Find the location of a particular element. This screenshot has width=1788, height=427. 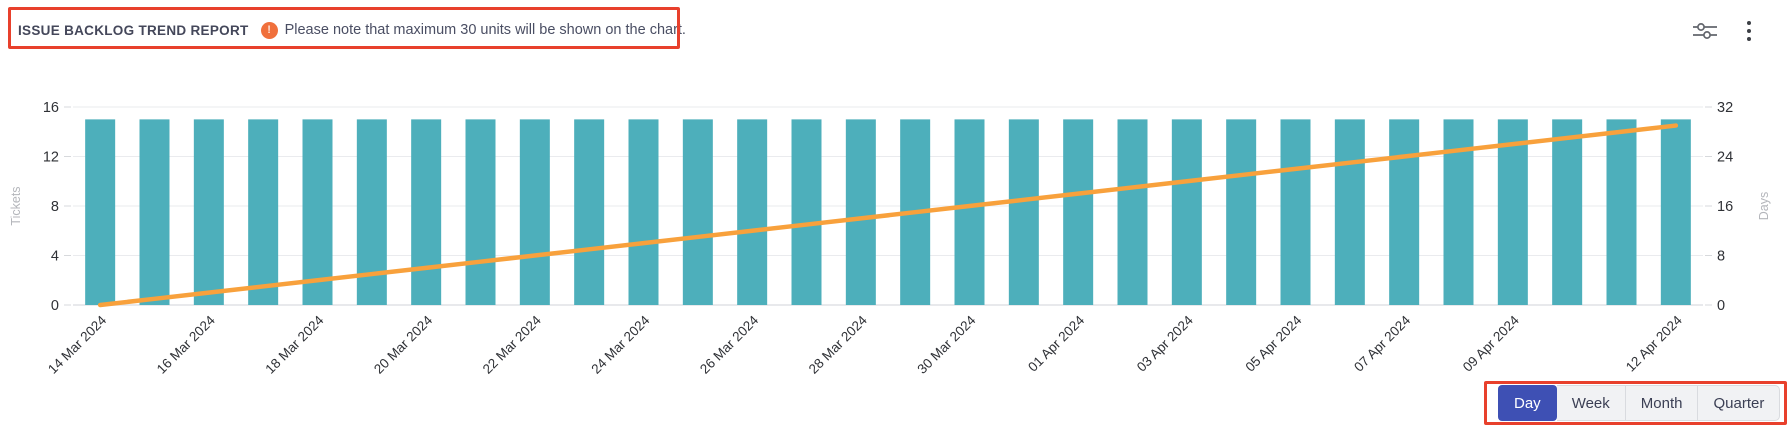

x-axis-tick-label: 30 Mar 2024 is located at coordinates (946, 344).